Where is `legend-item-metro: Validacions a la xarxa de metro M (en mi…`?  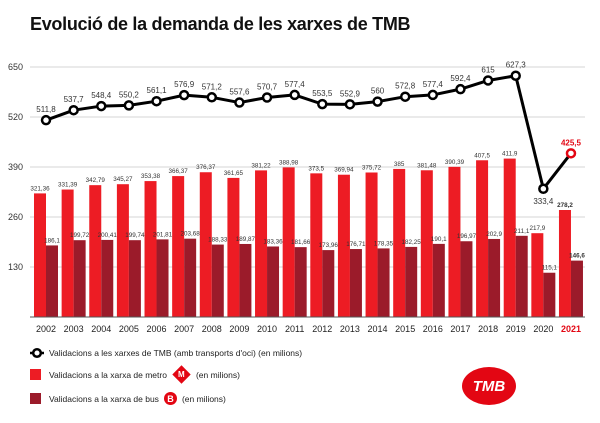 legend-item-metro: Validacions a la xarxa de metro M (en mi… is located at coordinates (135, 374).